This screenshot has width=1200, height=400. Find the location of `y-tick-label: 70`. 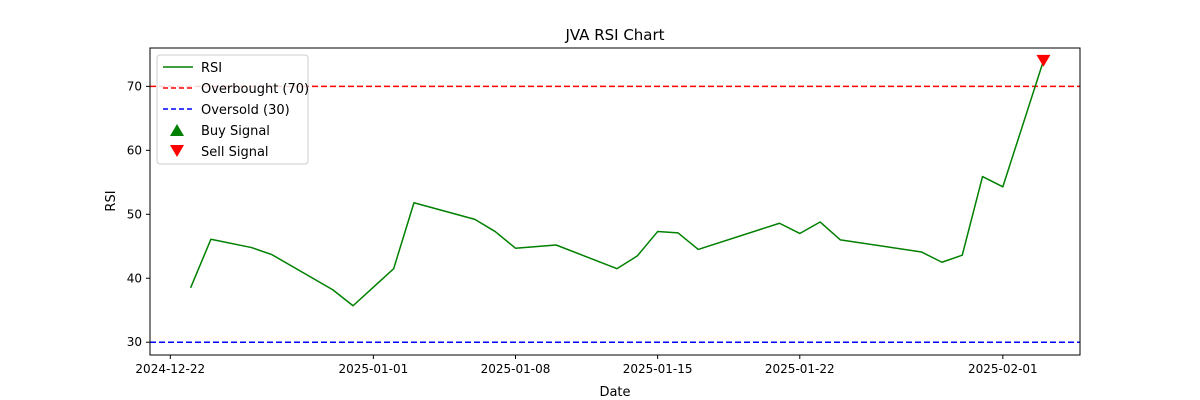

y-tick-label: 70 is located at coordinates (134, 86).